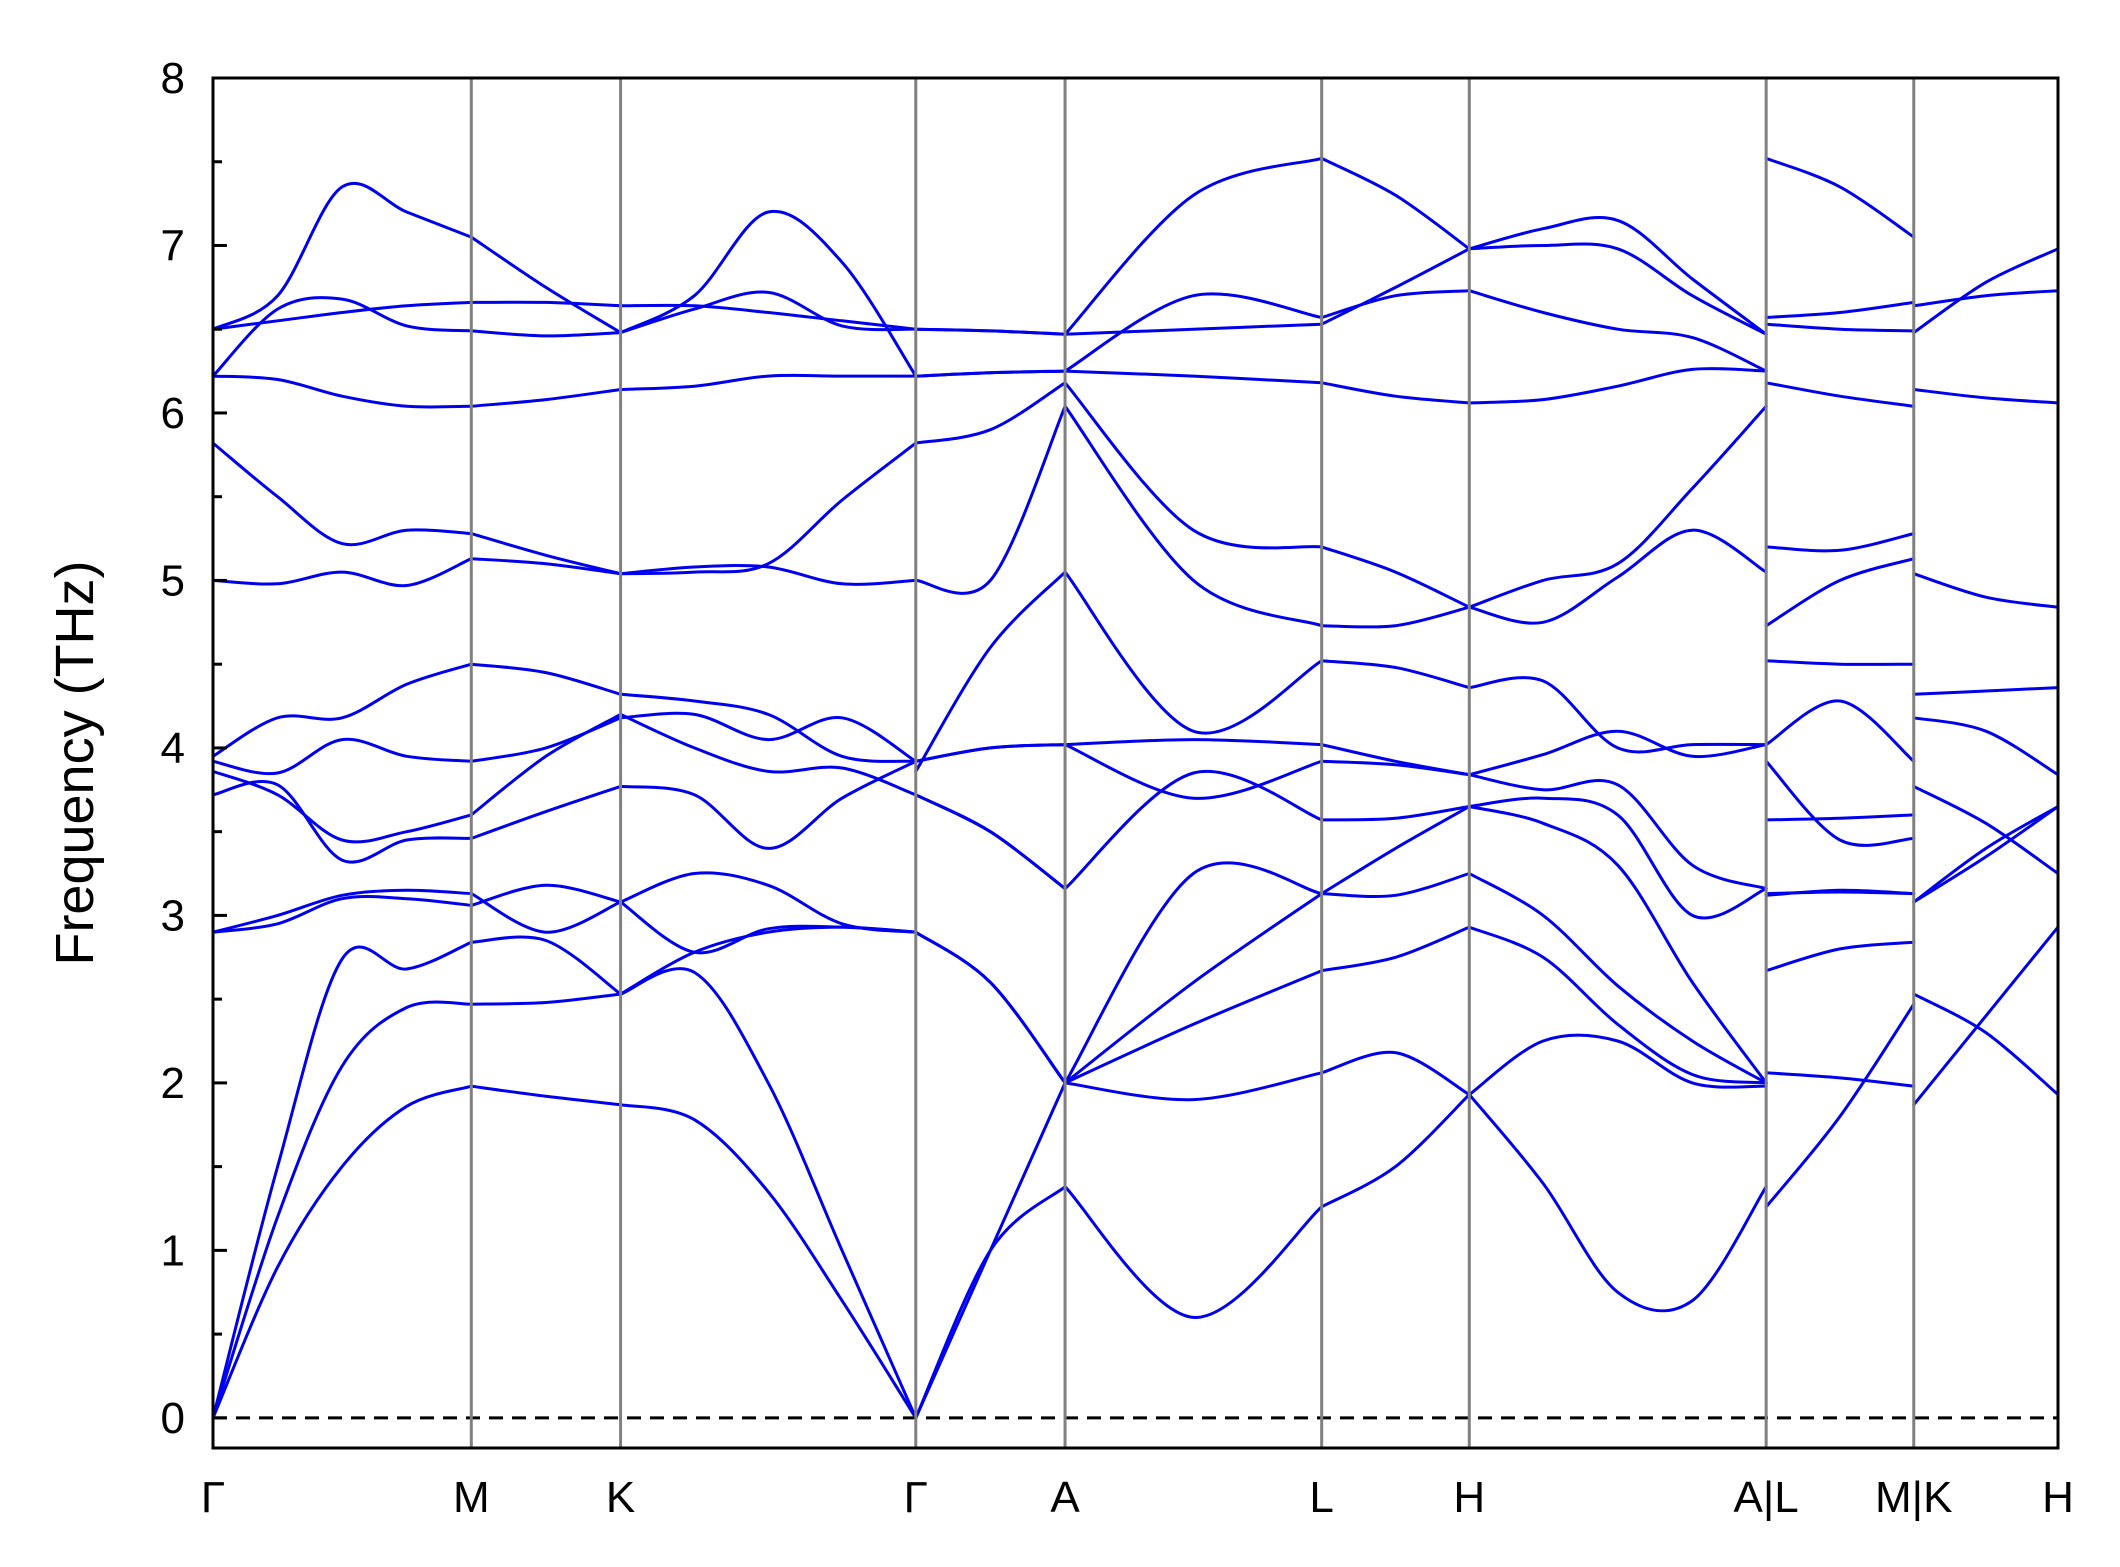  What do you see at coordinates (173, 748) in the screenshot?
I see `y-tick-label: 4` at bounding box center [173, 748].